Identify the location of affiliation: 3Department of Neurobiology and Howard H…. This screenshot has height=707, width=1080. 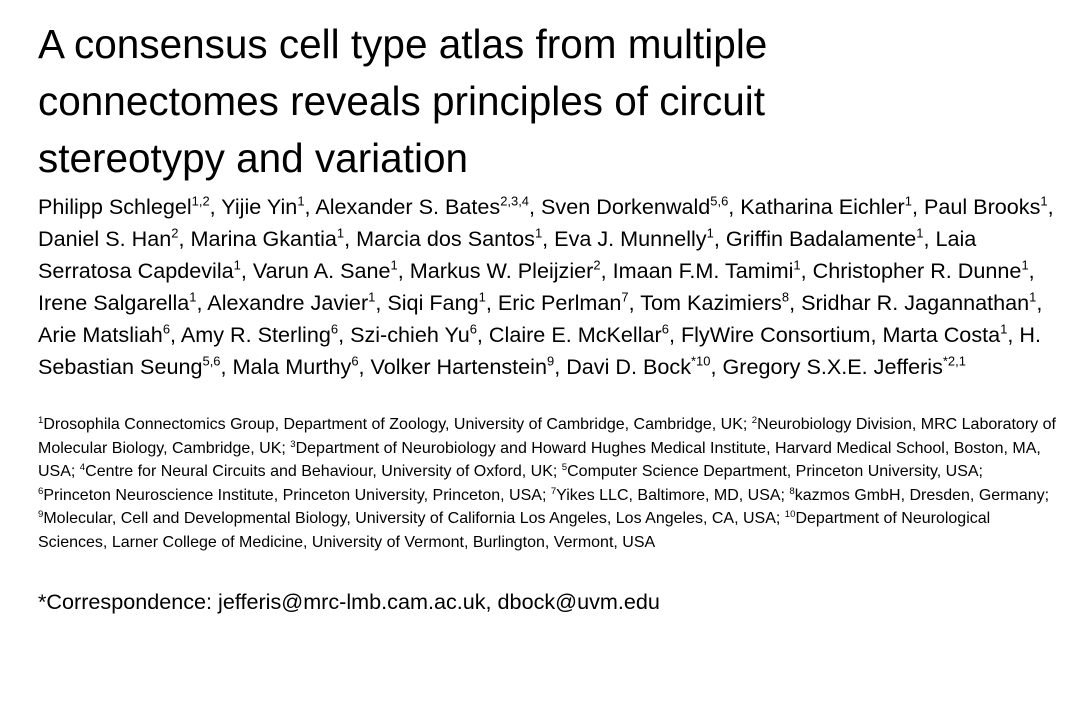
(539, 459).